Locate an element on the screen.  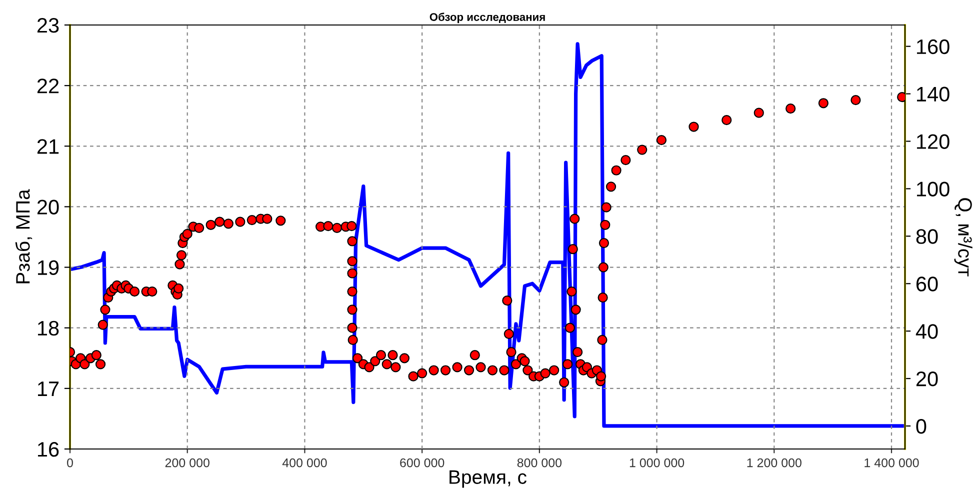
y-tick-label: 17 is located at coordinates (48, 389).